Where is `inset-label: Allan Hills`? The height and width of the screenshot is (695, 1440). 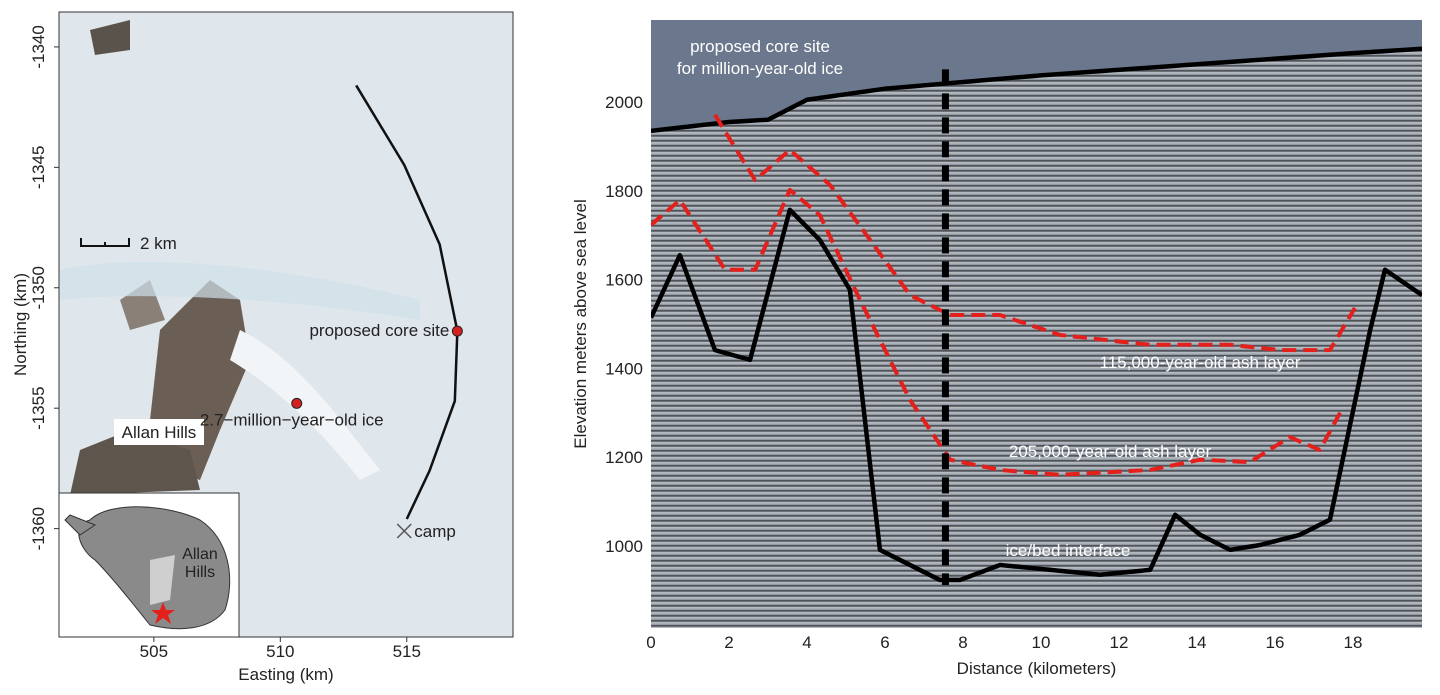 inset-label: Allan Hills is located at coordinates (200, 563).